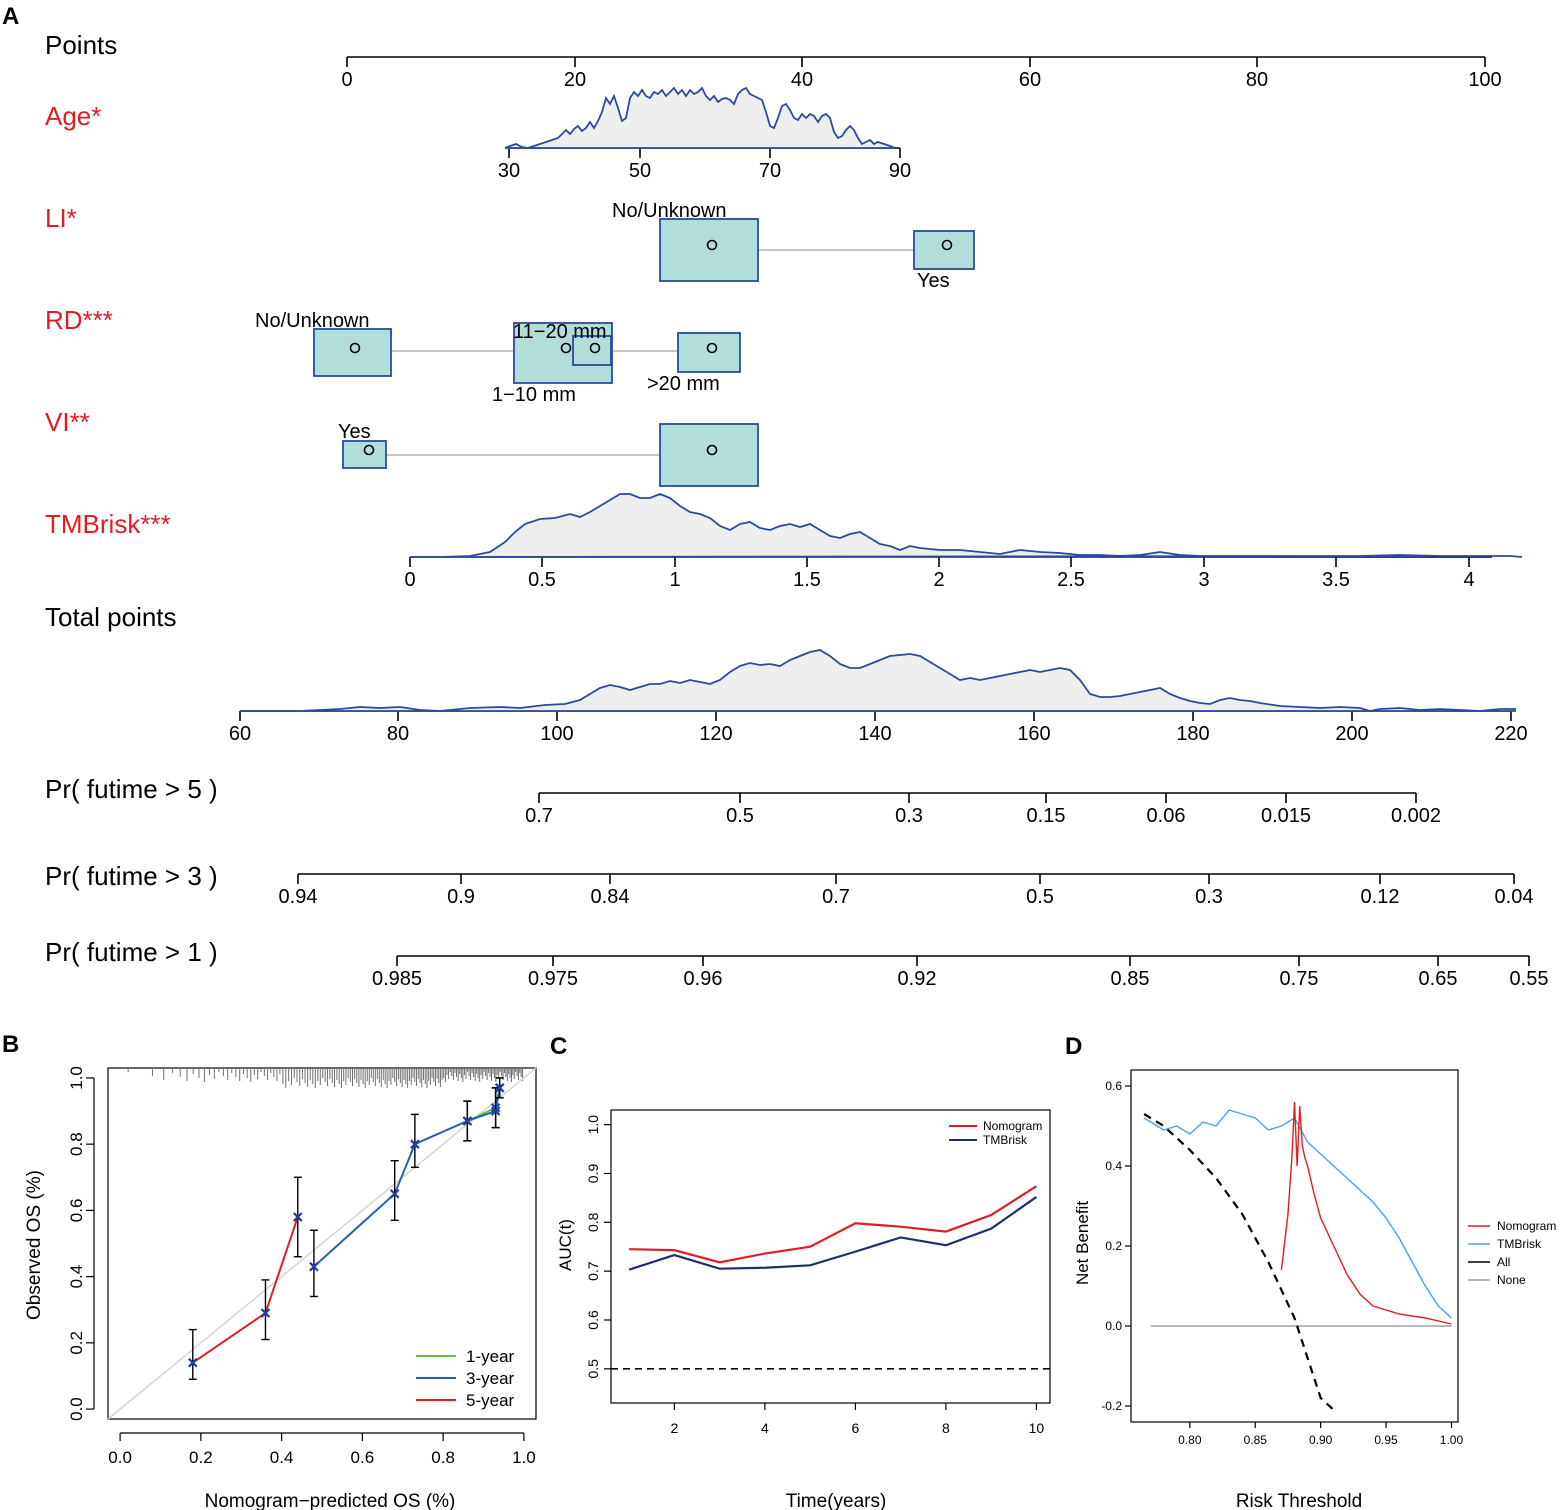  I want to click on vi-no-point, so click(712, 450).